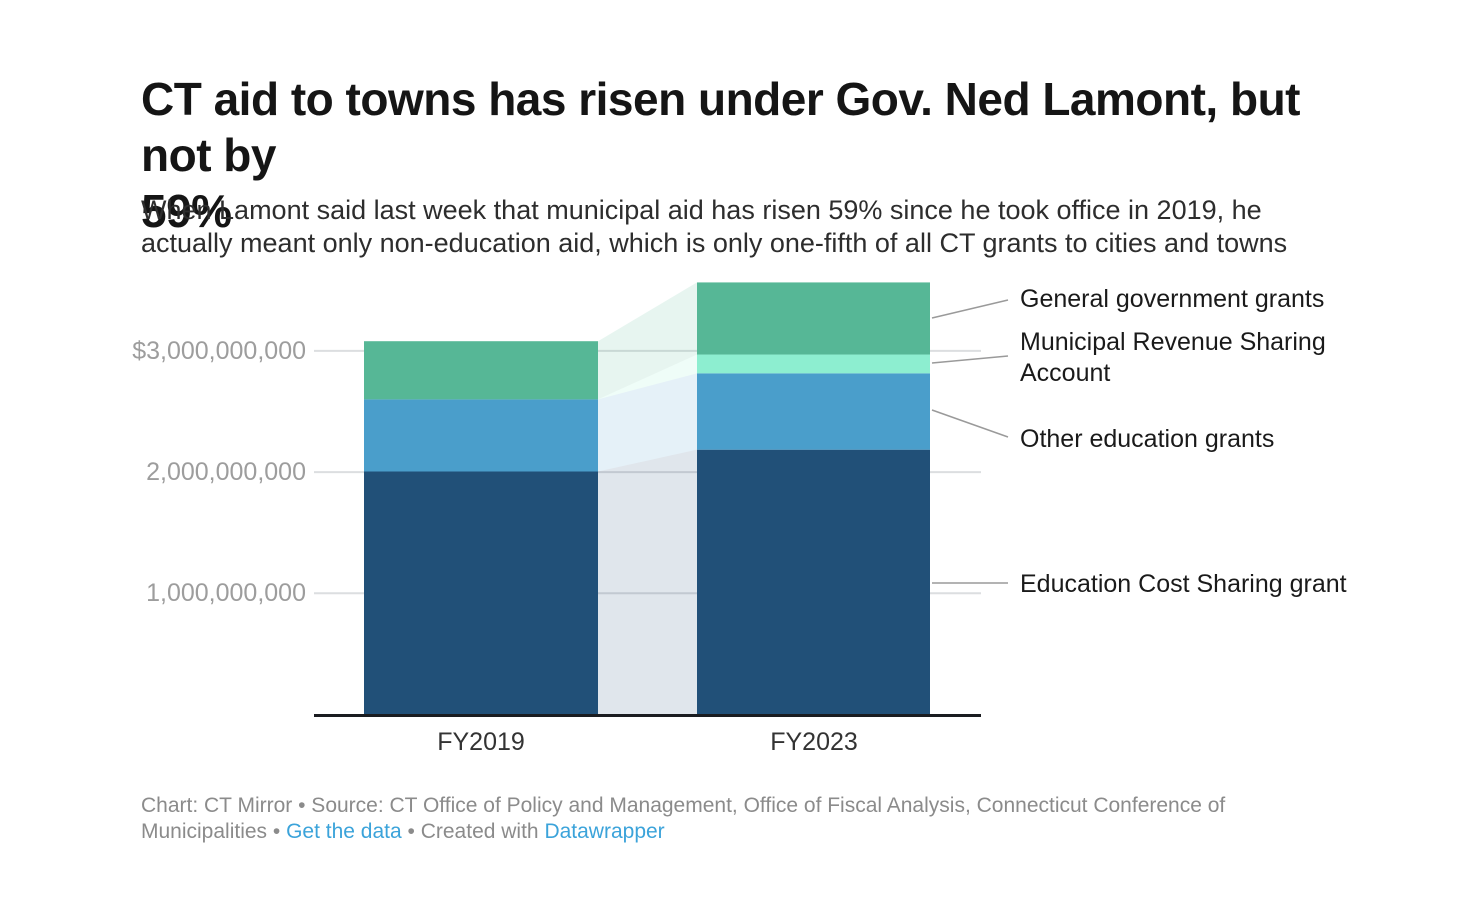  I want to click on leader-line-other-education, so click(970, 423).